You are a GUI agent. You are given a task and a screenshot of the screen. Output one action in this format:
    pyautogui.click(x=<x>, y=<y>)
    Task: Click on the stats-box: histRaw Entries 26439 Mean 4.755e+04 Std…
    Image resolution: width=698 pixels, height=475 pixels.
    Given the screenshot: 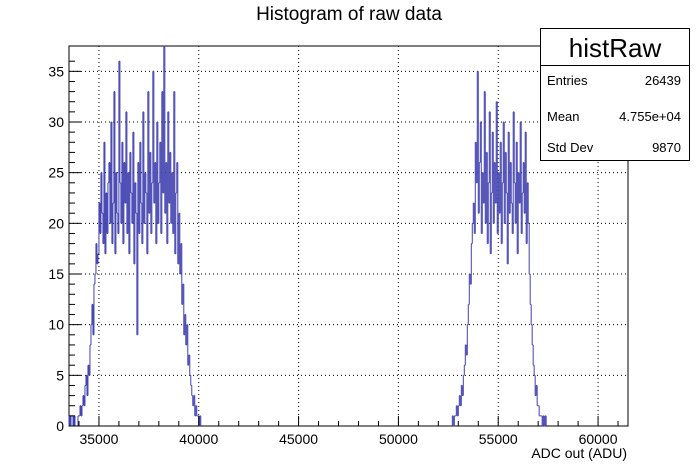 What is the action you would take?
    pyautogui.click(x=615, y=94)
    